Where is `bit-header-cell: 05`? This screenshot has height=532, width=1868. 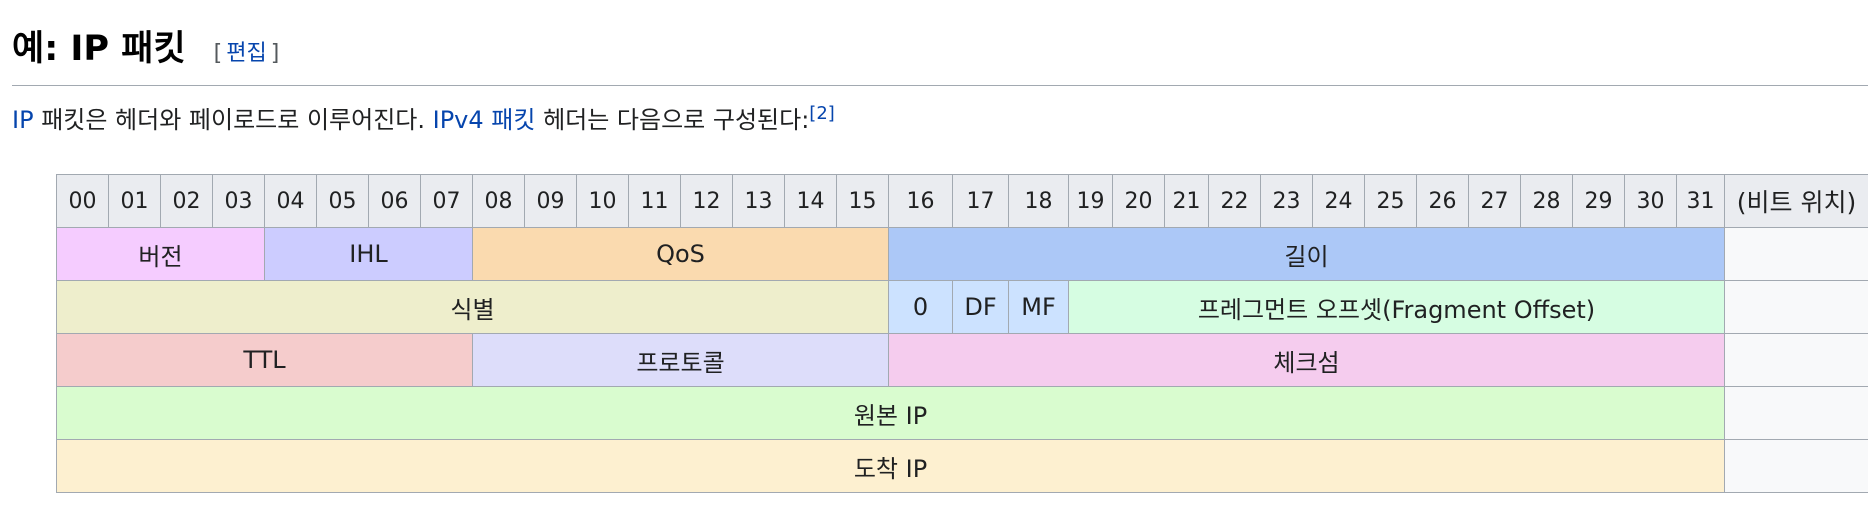
bit-header-cell: 05 is located at coordinates (342, 201).